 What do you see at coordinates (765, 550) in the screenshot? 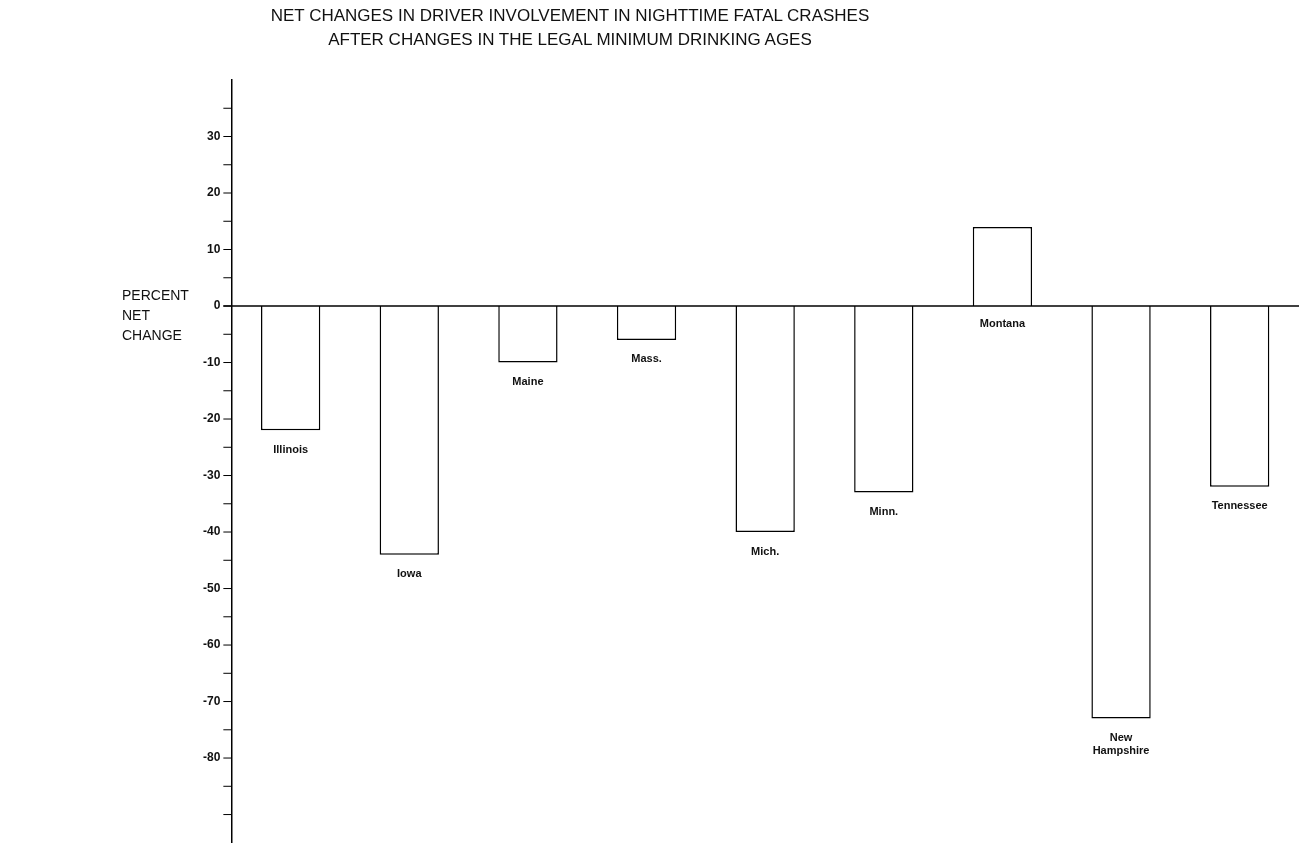
I see `x-tick-label: Mich.` at bounding box center [765, 550].